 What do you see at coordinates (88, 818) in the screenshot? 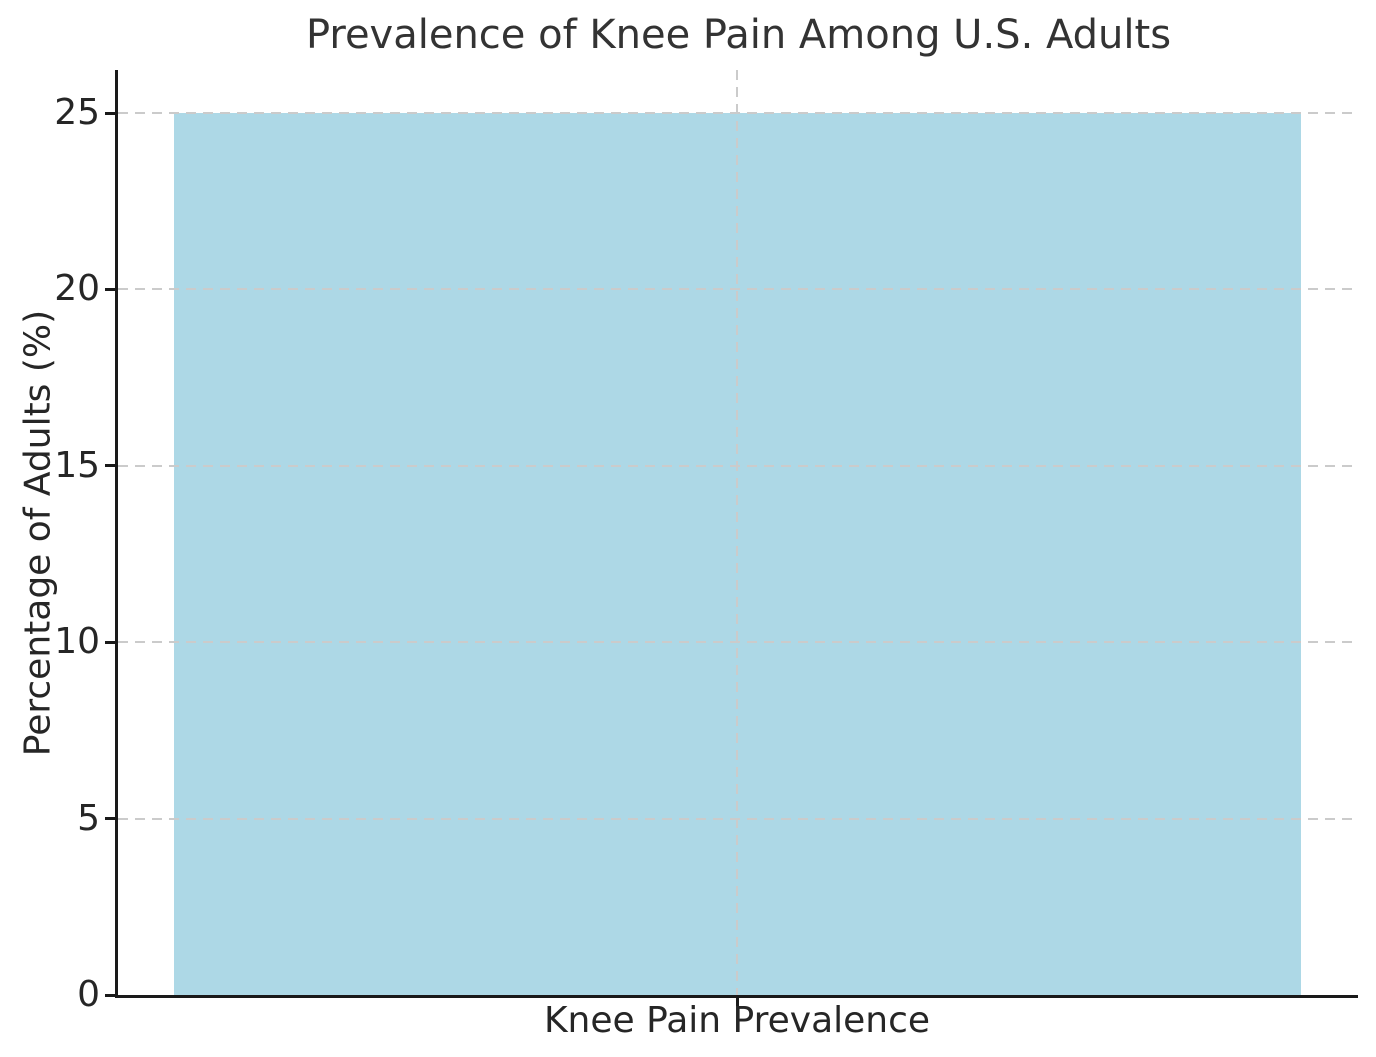
I see `y-tick-label: 5` at bounding box center [88, 818].